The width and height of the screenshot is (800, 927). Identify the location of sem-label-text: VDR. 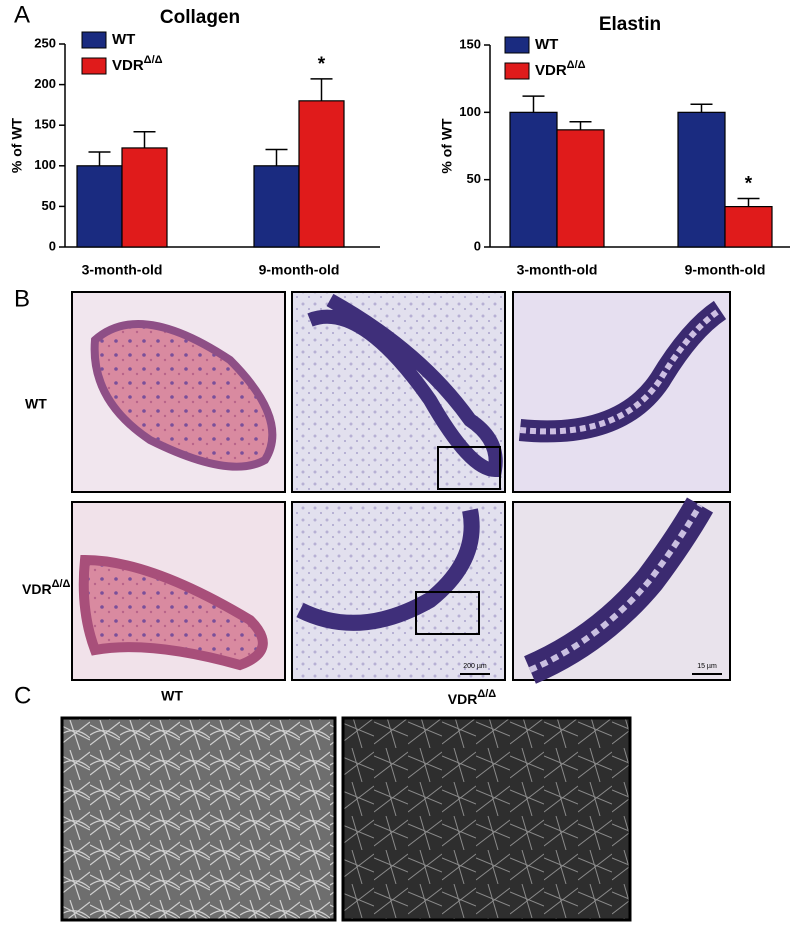
(463, 699).